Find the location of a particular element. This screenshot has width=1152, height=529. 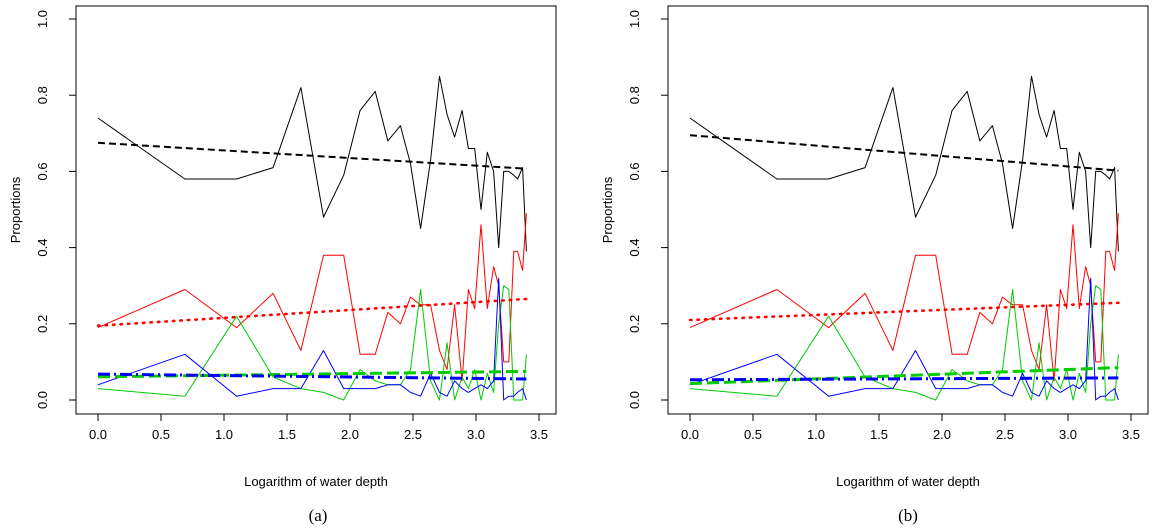

panel-caption: (b) is located at coordinates (908, 515).